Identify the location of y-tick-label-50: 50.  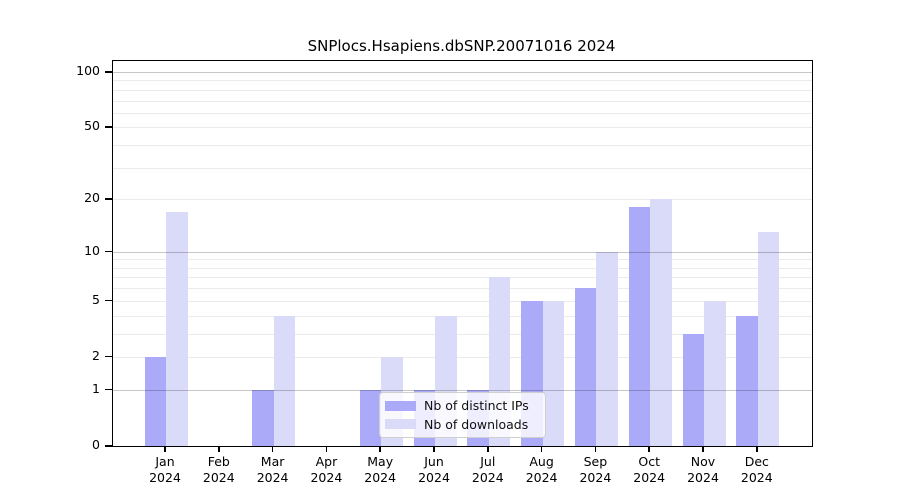
(92, 126).